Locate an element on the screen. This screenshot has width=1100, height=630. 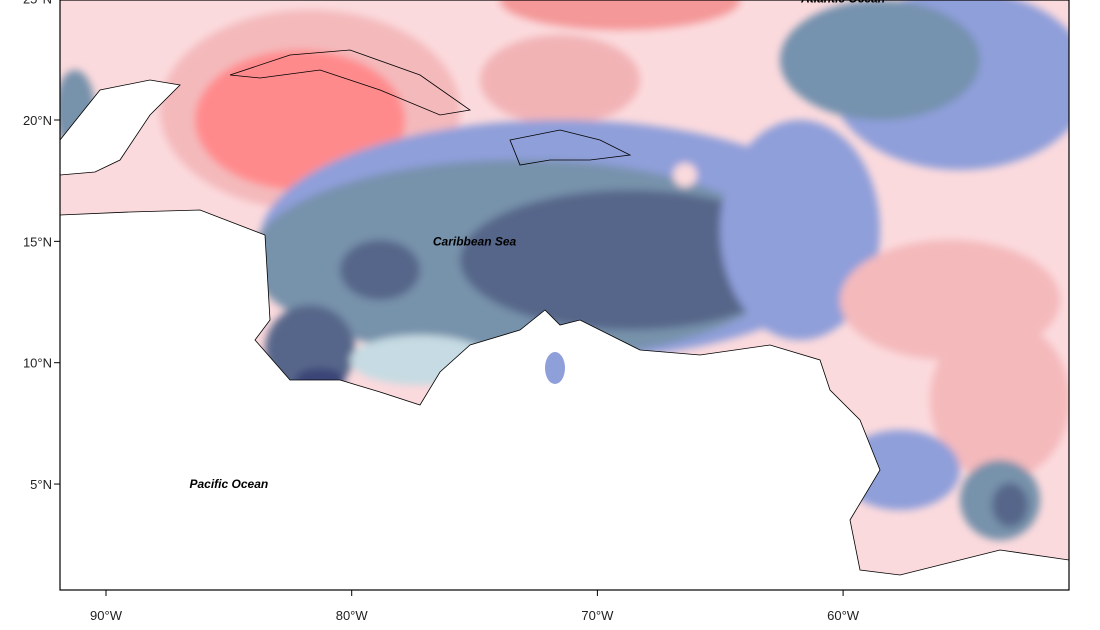
ocean-label: Pacific Ocean is located at coordinates (228, 484).